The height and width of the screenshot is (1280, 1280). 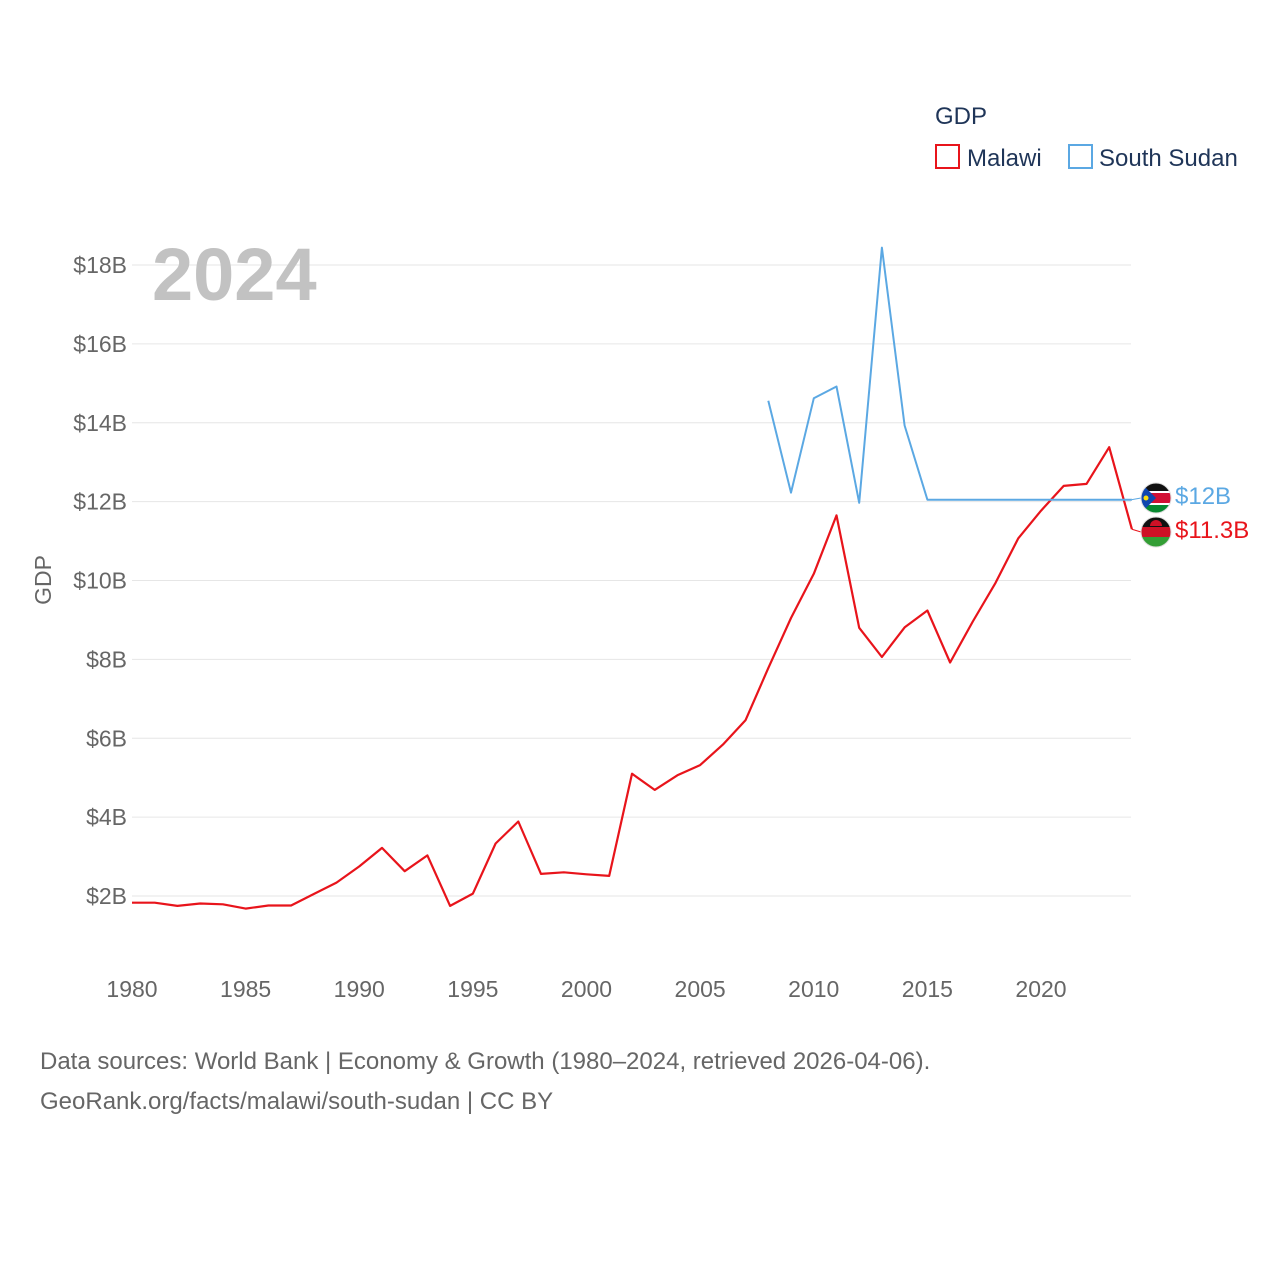 I want to click on y-tick-label: $14B, so click(x=100, y=423).